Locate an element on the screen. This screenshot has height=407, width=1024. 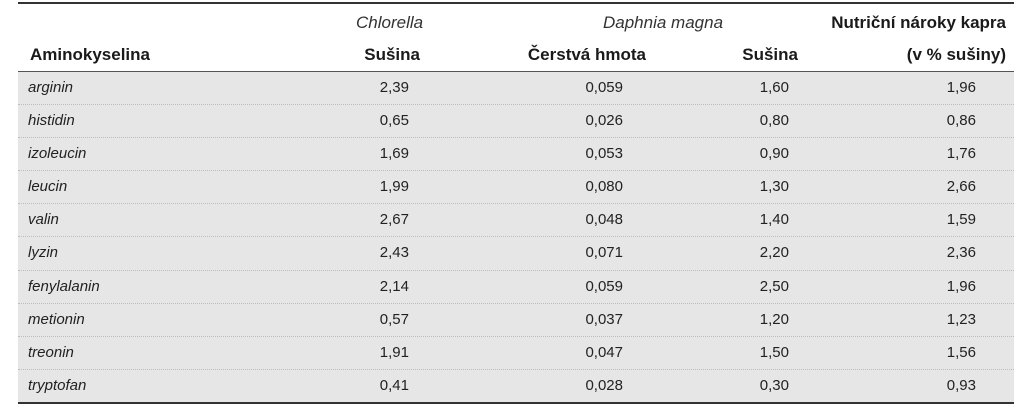
header-daphnia-dry: Sušina is located at coordinates (770, 54).